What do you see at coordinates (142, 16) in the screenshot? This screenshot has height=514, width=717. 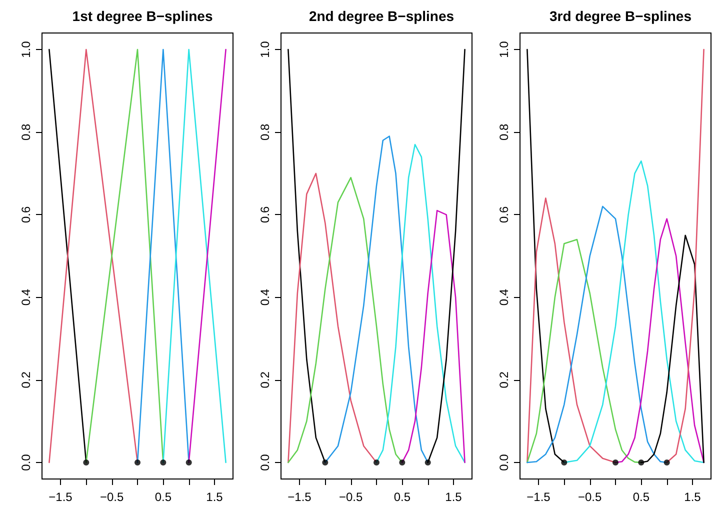 I see `chart-title: 1st degree B−splines` at bounding box center [142, 16].